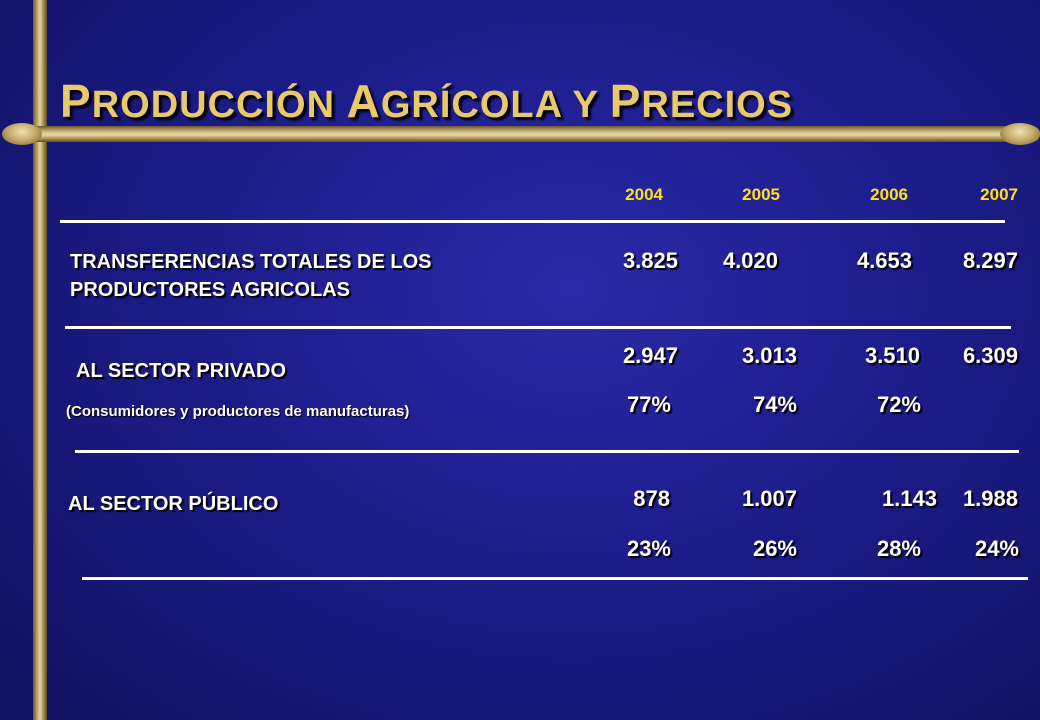 This screenshot has height=720, width=1040. What do you see at coordinates (892, 355) in the screenshot?
I see `privado-value-2006: 3.510` at bounding box center [892, 355].